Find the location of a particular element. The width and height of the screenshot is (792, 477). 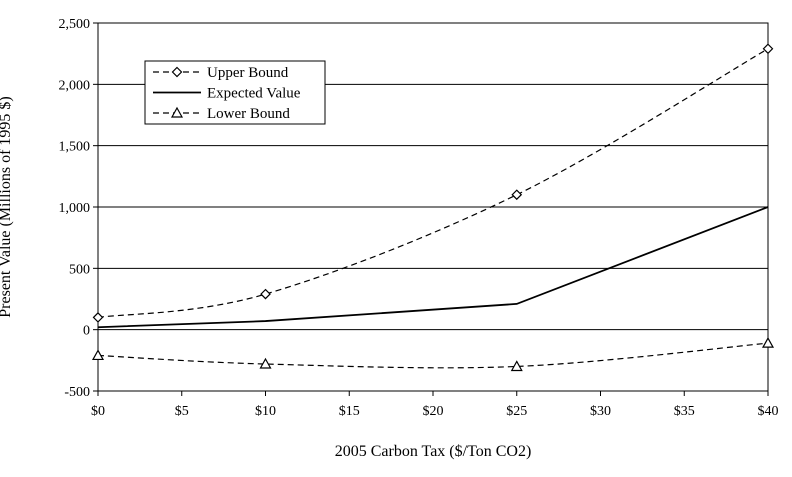

legend-label-expected-value: Expected Value is located at coordinates (254, 94).